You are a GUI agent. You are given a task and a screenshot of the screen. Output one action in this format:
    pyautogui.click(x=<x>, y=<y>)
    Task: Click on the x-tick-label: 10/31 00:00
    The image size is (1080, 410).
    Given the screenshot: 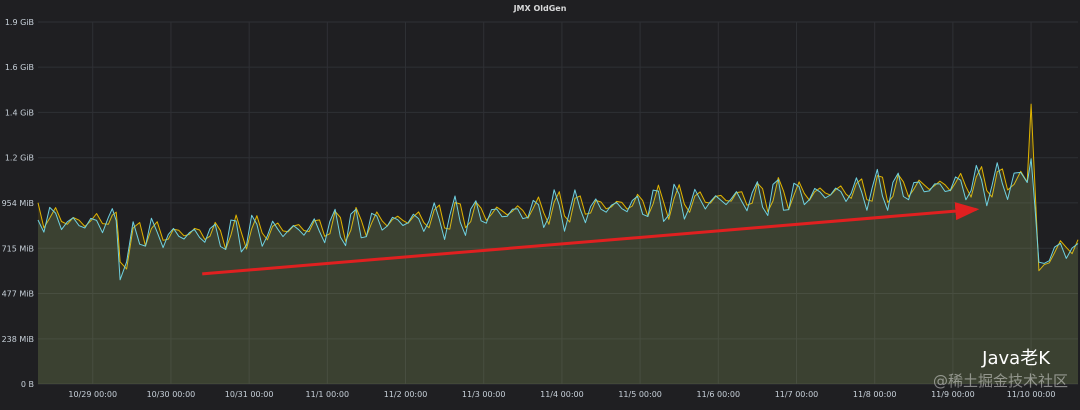 What is the action you would take?
    pyautogui.click(x=249, y=394)
    